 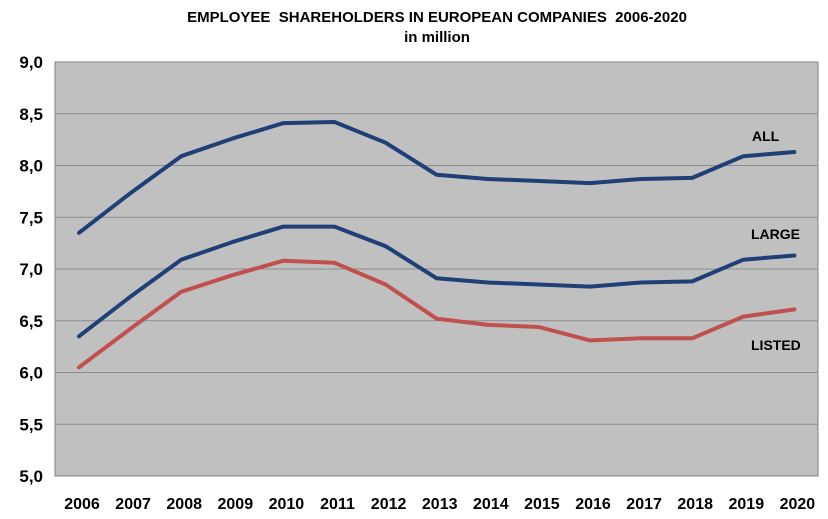 I want to click on x-tick-label: 2008, so click(x=184, y=504).